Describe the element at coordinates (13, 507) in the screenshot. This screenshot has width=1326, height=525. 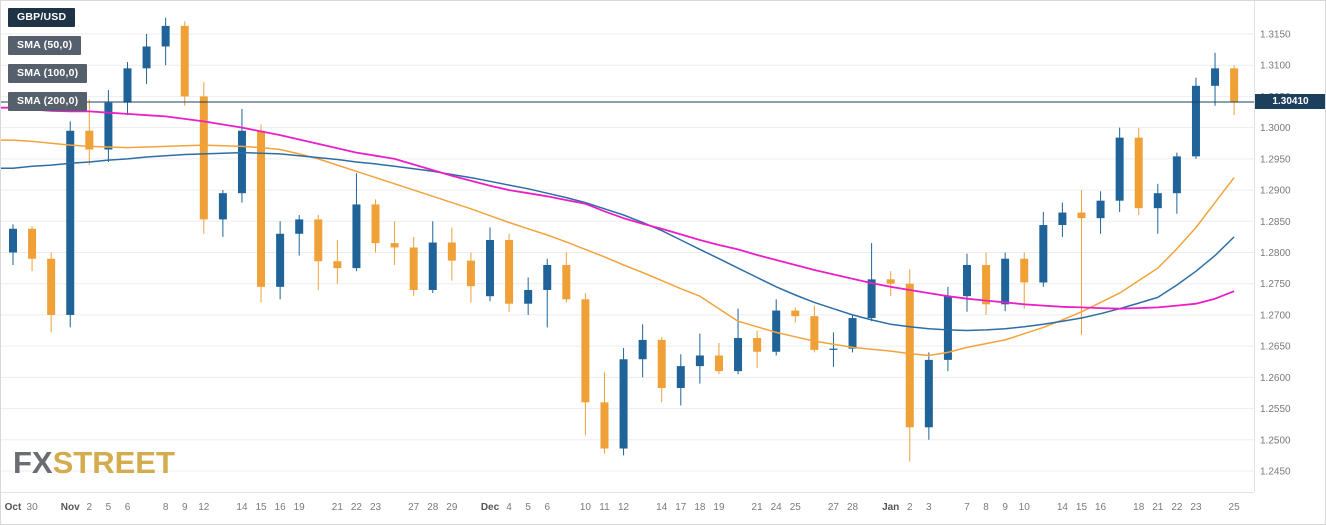
I see `x-axis-label: Oct` at that location.